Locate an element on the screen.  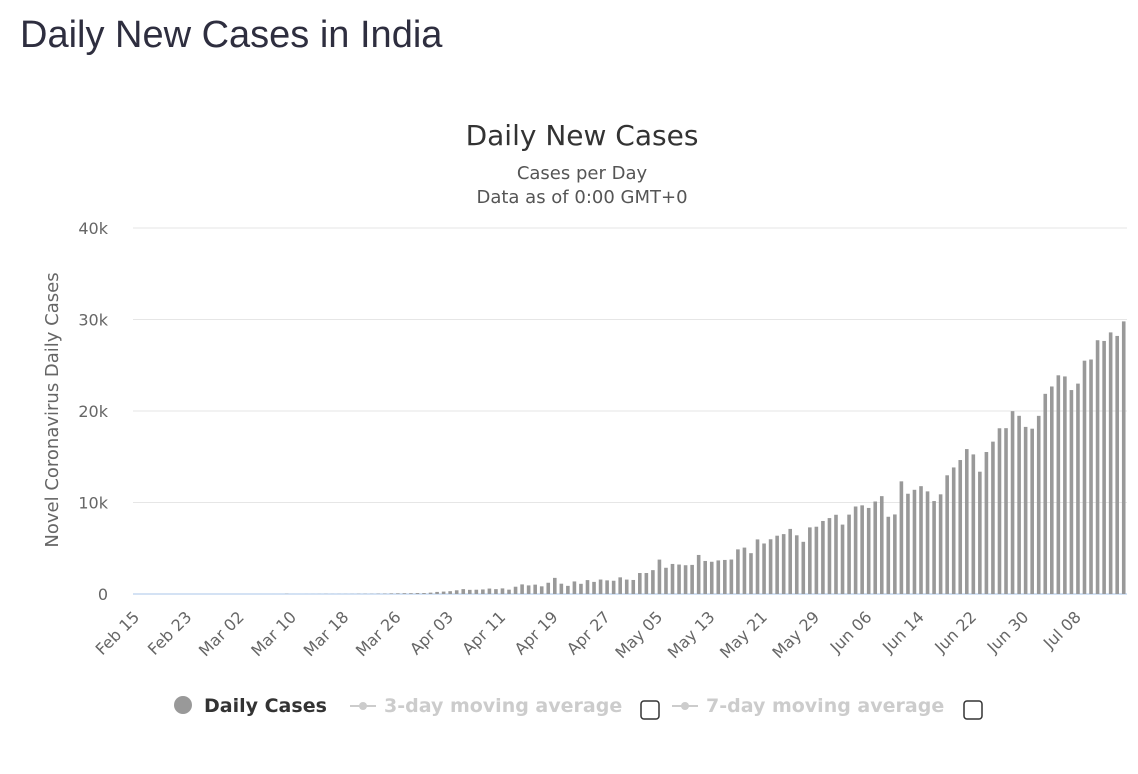
legend-daily-cases: Daily Cases is located at coordinates (265, 706).